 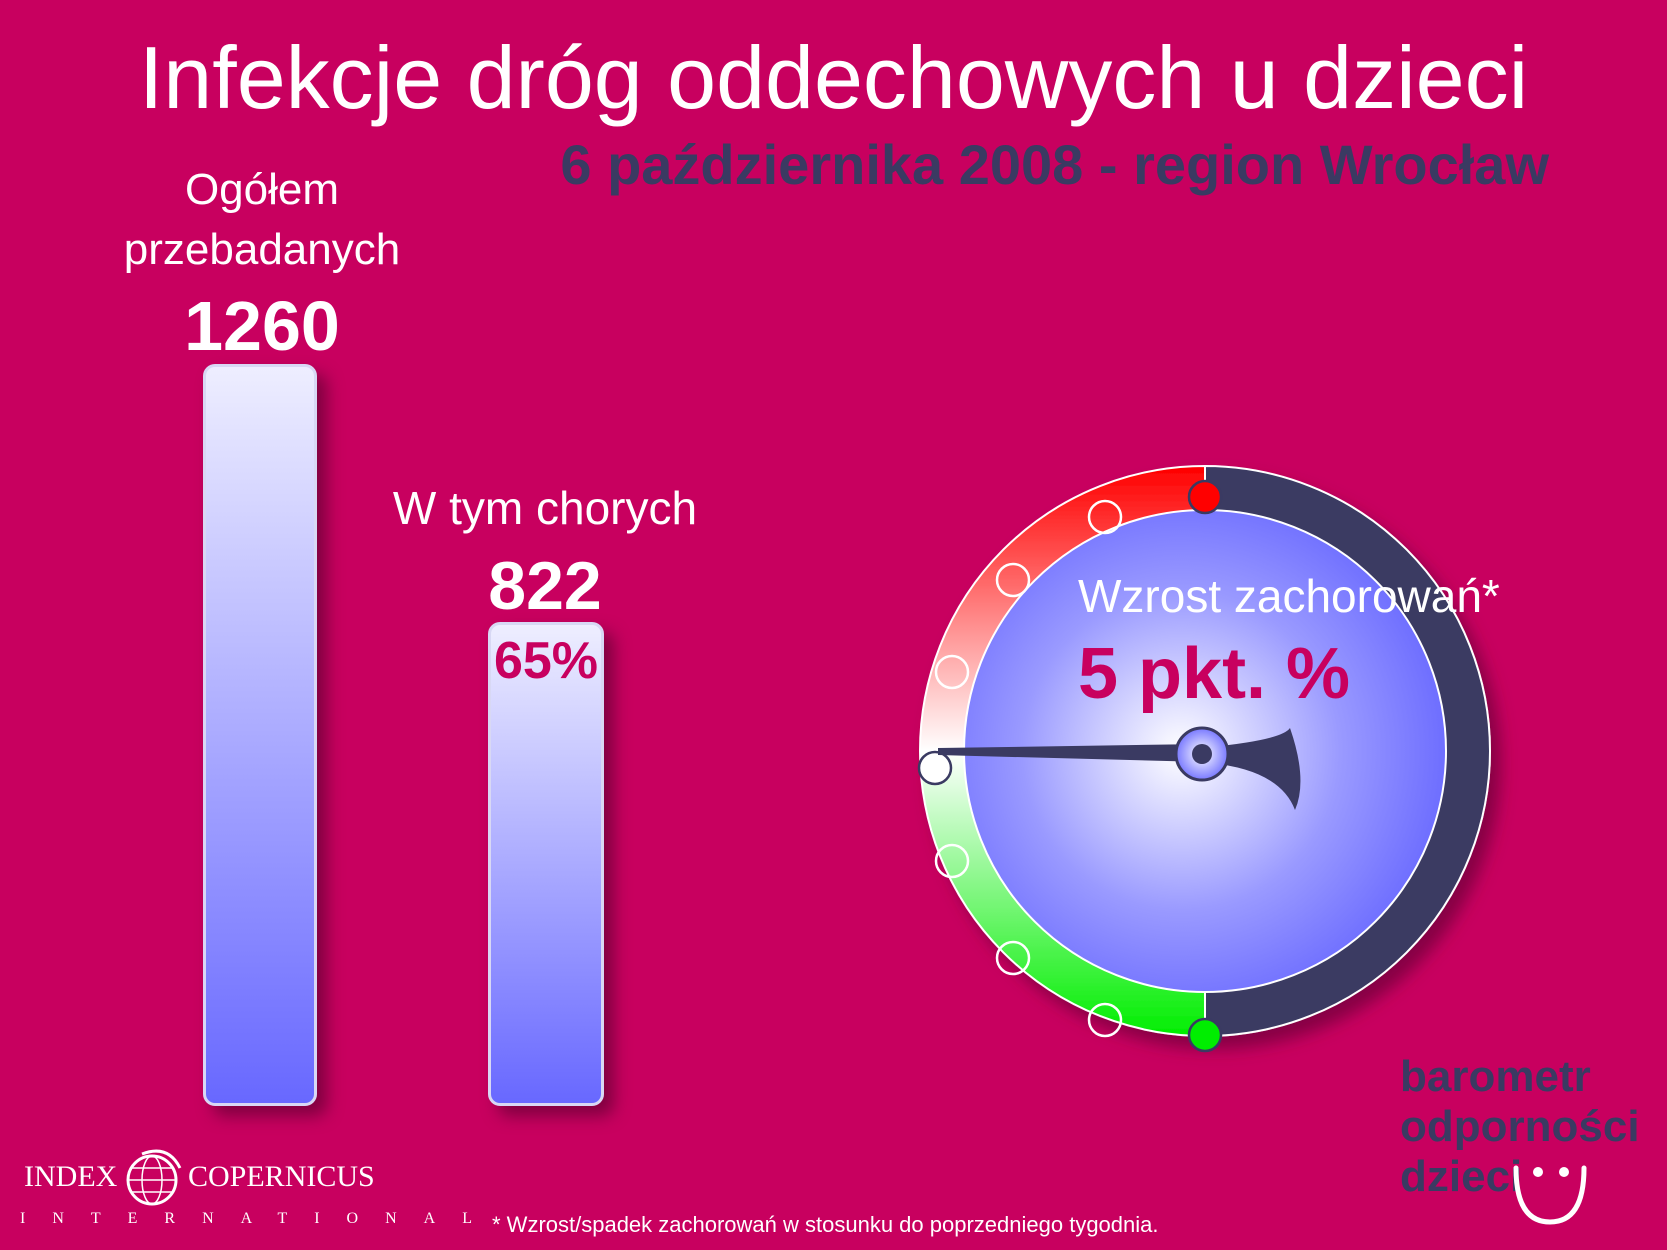 I want to click on page-title: Infekcje dróg oddechowych u dzieci, so click(x=833, y=77).